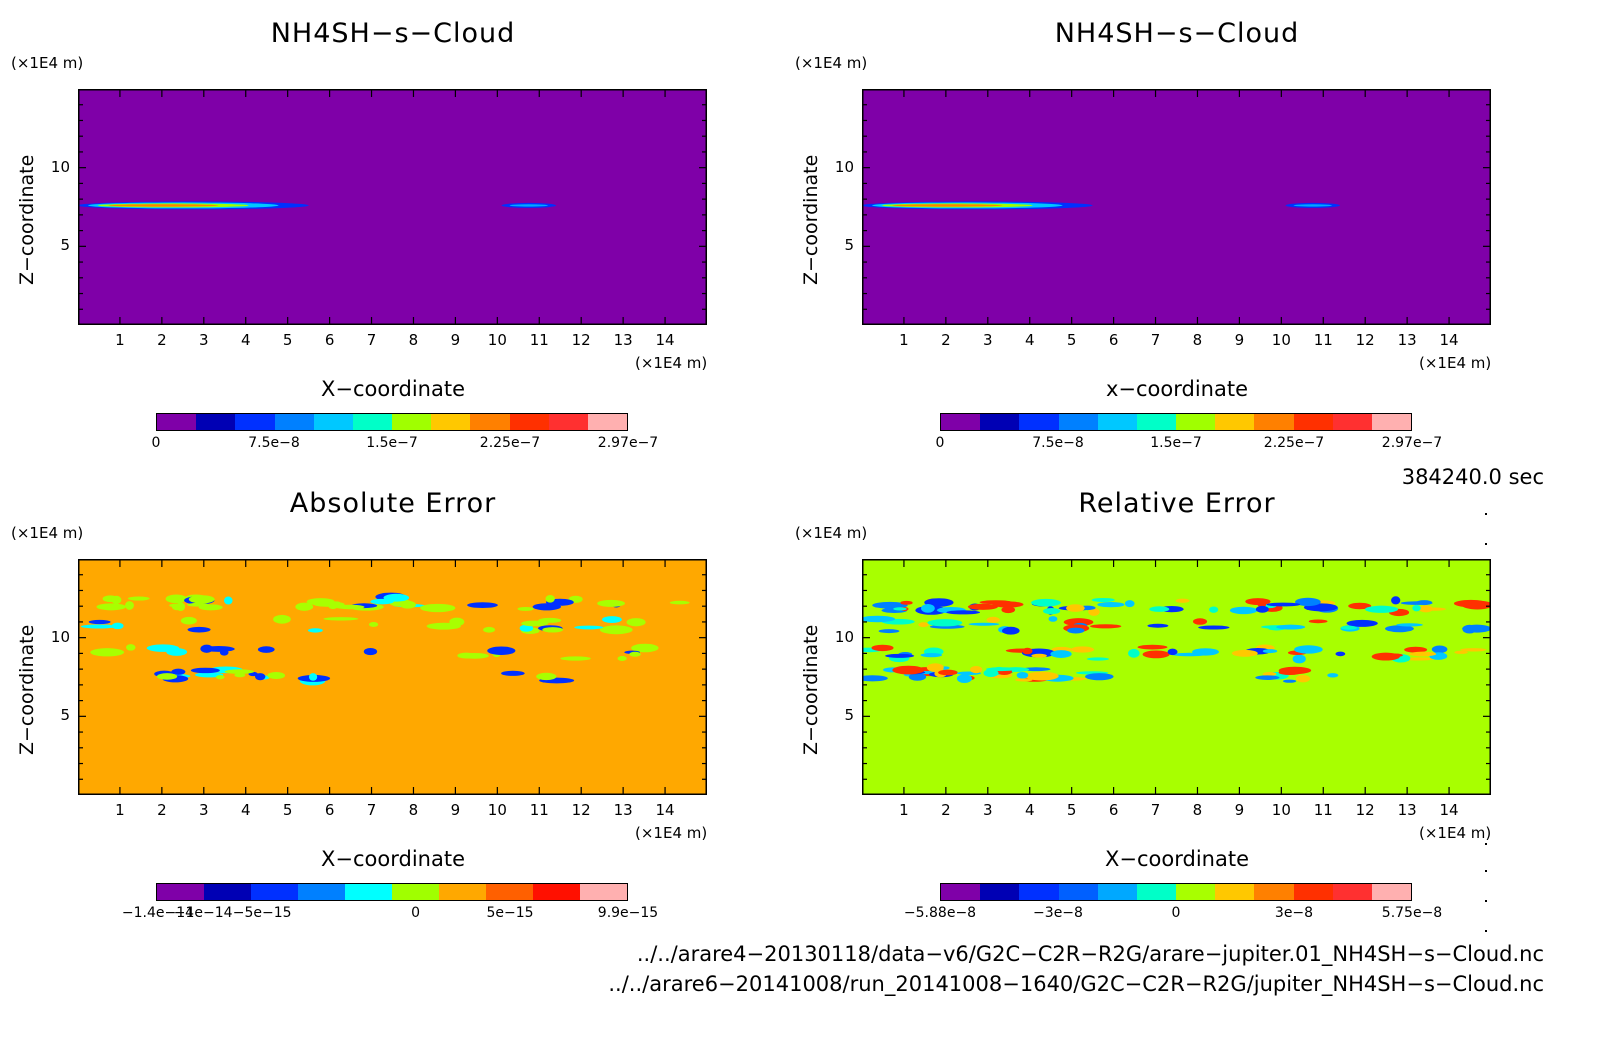 The height and width of the screenshot is (1054, 1604). What do you see at coordinates (539, 340) in the screenshot?
I see `x-tick-label: 11` at bounding box center [539, 340].